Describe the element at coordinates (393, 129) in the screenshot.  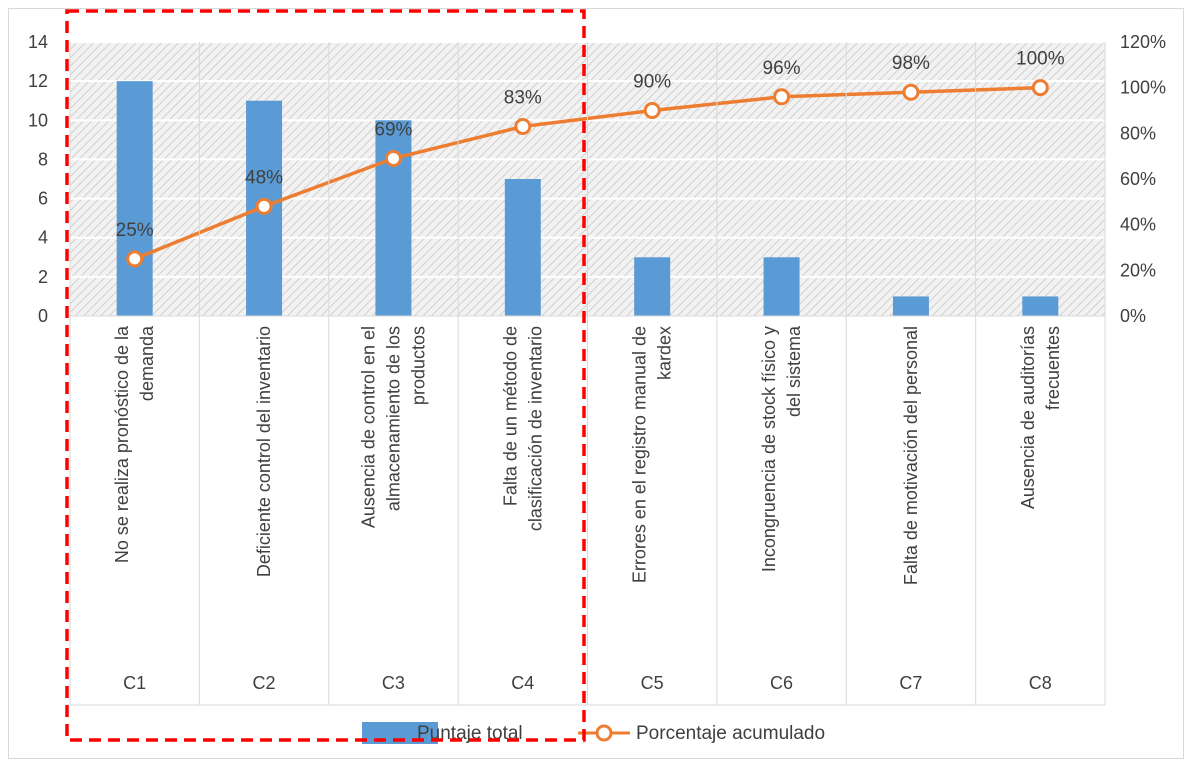
I see `cumulative-data-label: 69%` at that location.